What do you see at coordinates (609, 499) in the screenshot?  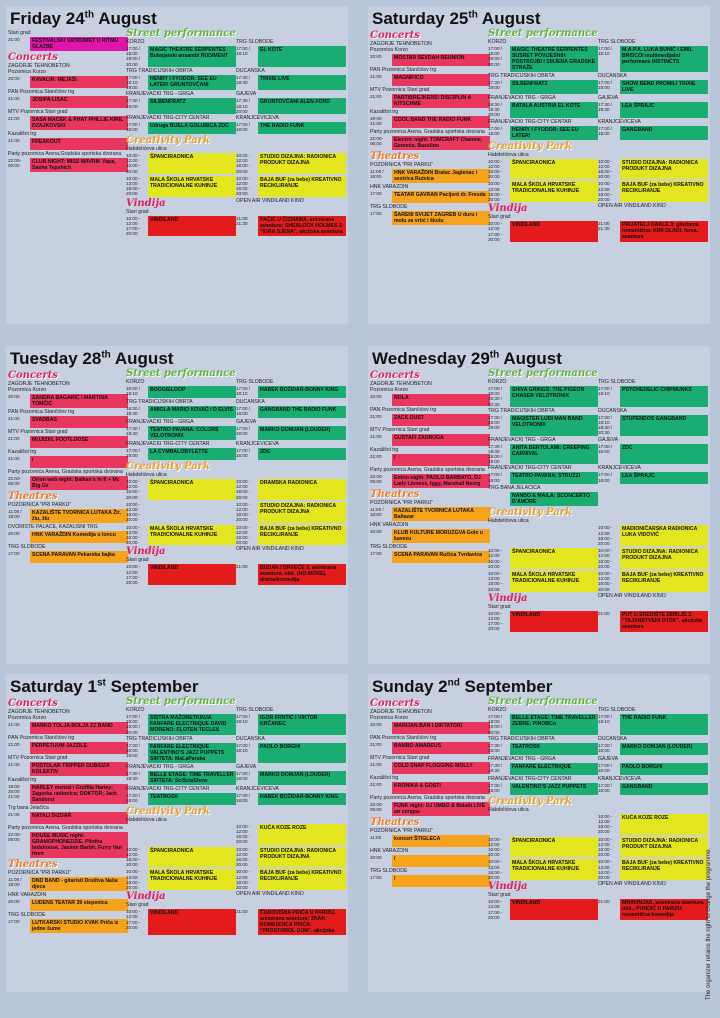 I see `event-time` at bounding box center [609, 499].